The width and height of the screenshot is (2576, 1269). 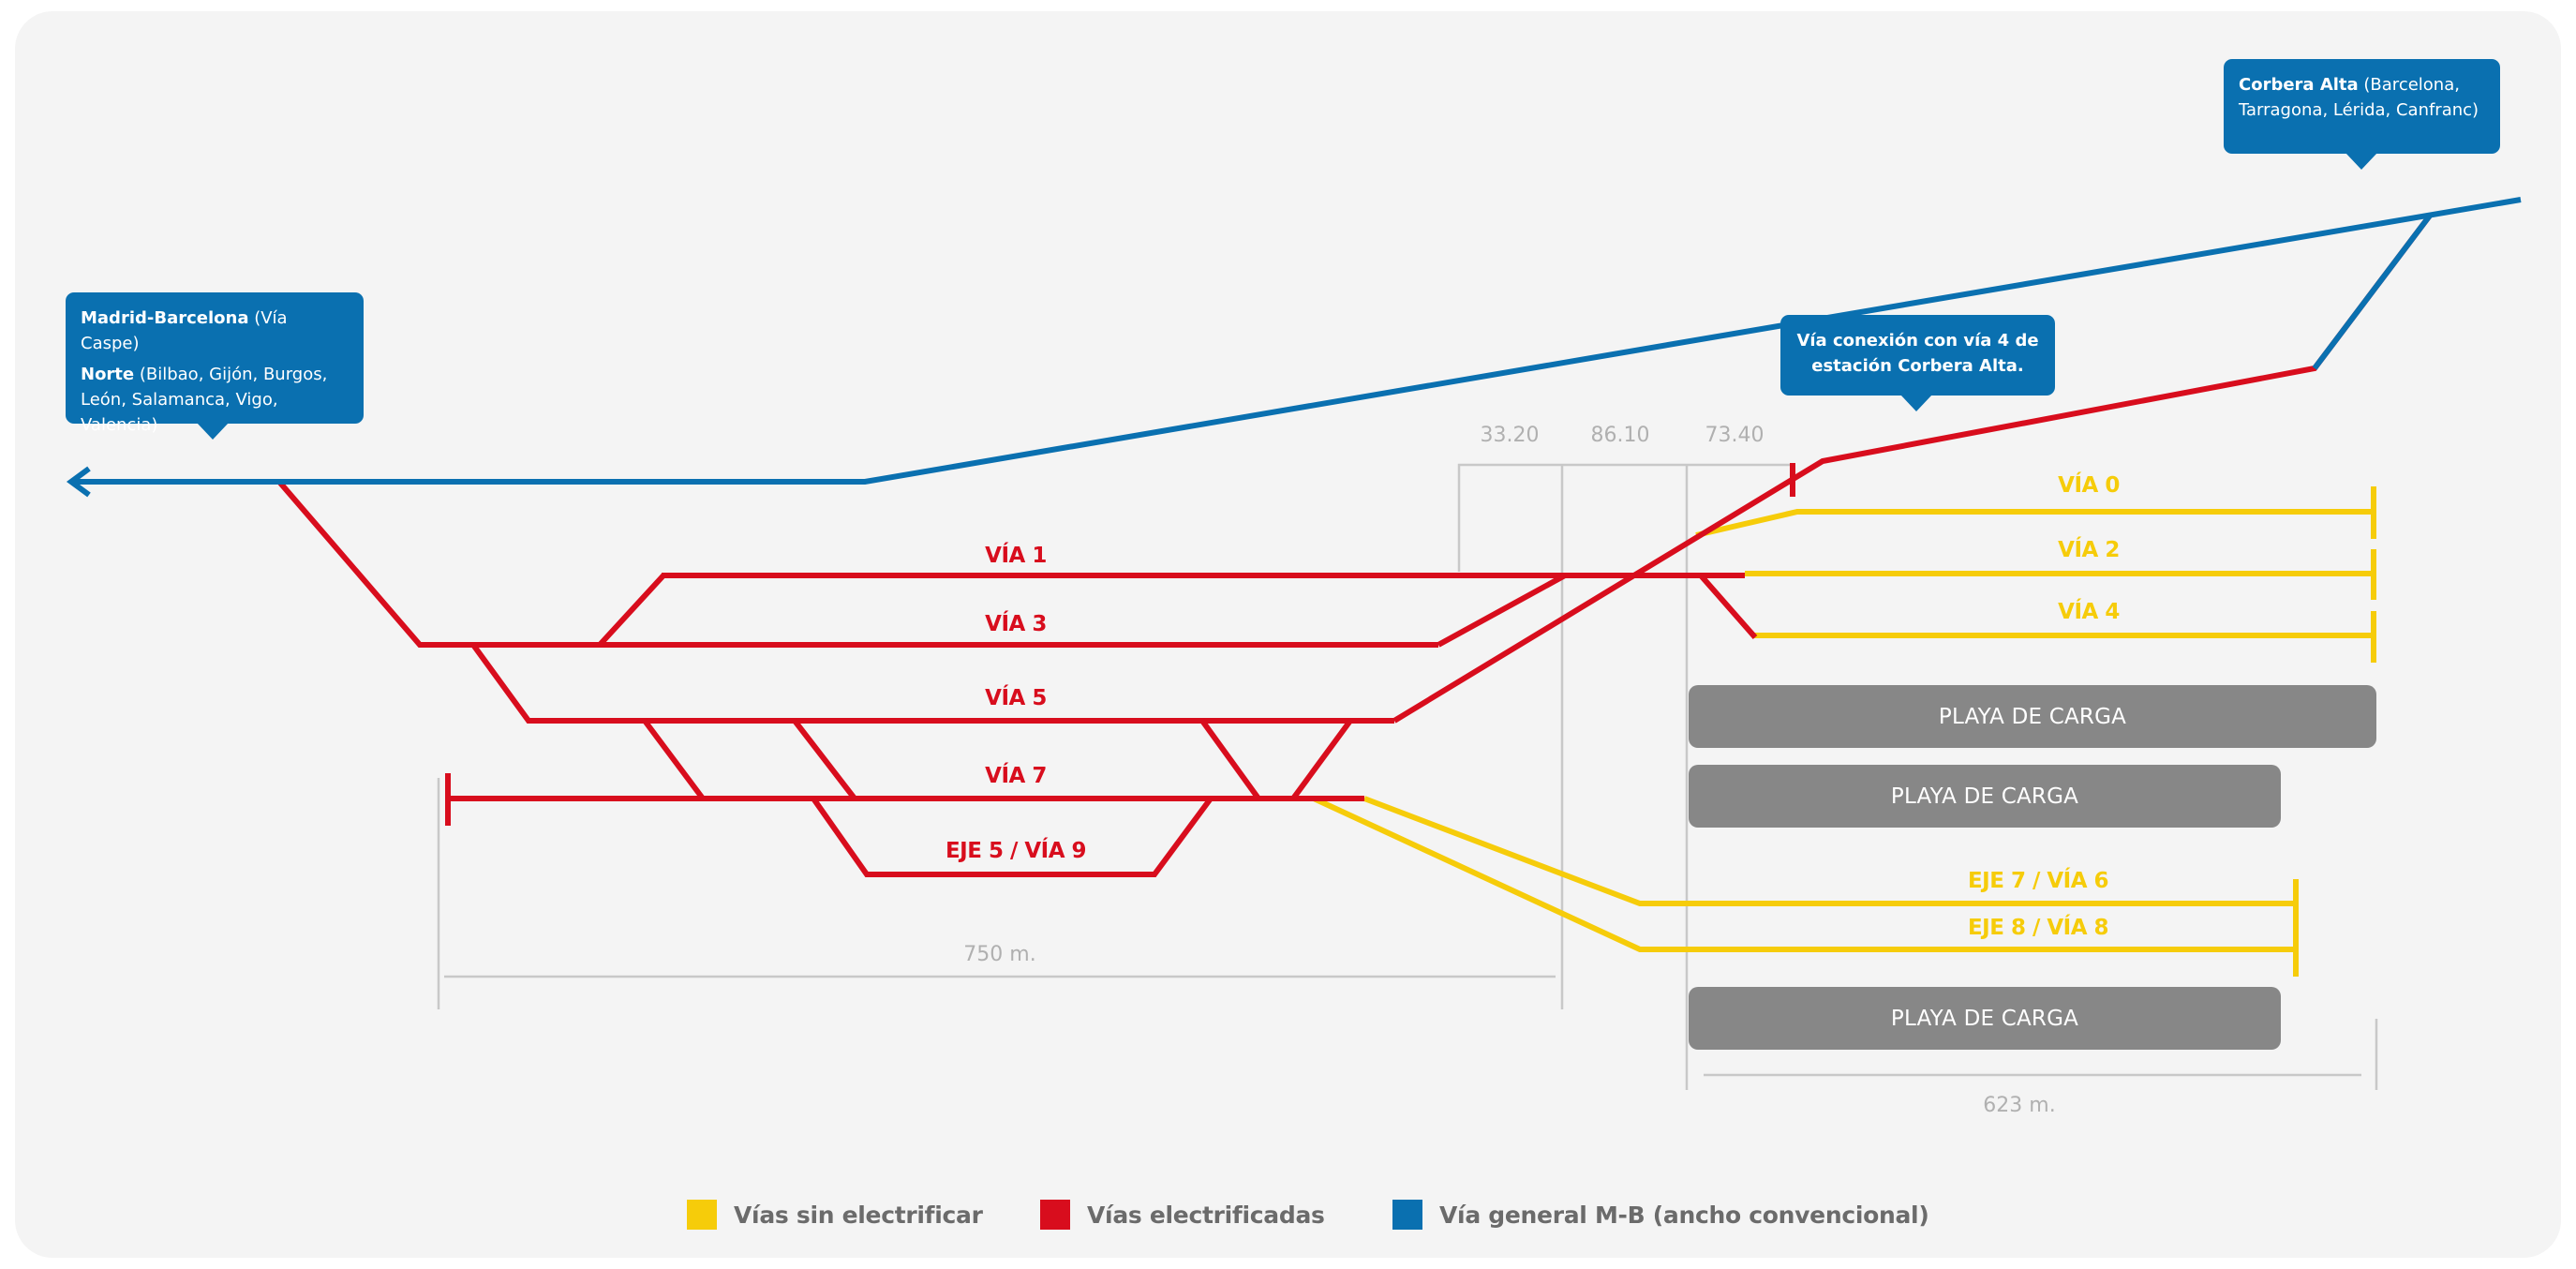 What do you see at coordinates (702, 1215) in the screenshot?
I see `legend-swatch-yellow` at bounding box center [702, 1215].